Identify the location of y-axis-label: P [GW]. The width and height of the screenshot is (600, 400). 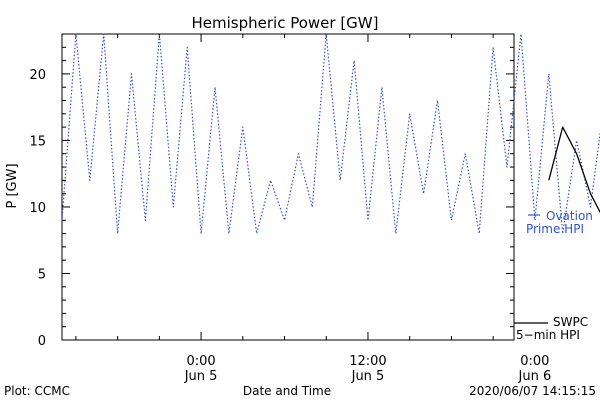
(12, 185).